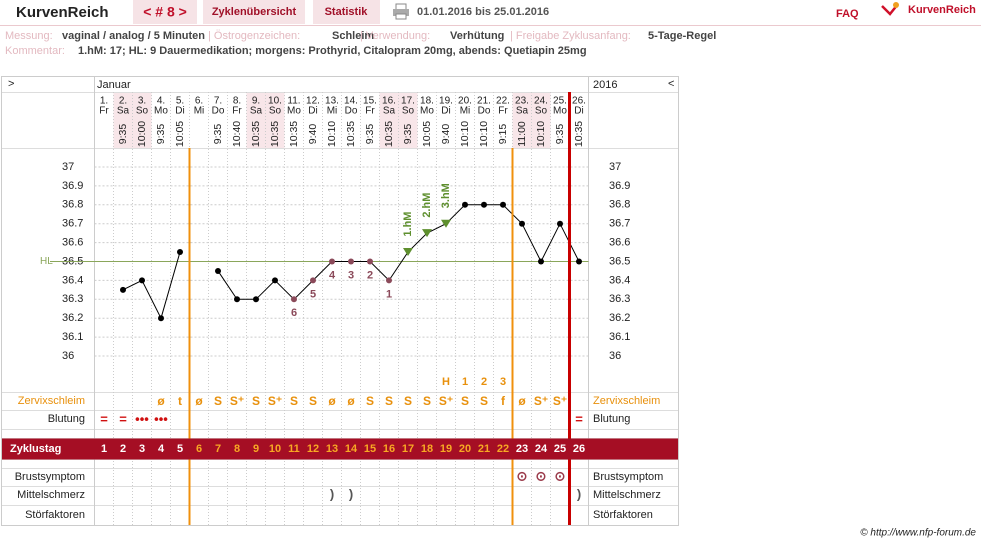 The height and width of the screenshot is (545, 981). What do you see at coordinates (351, 101) in the screenshot?
I see `day-number: 14.` at bounding box center [351, 101].